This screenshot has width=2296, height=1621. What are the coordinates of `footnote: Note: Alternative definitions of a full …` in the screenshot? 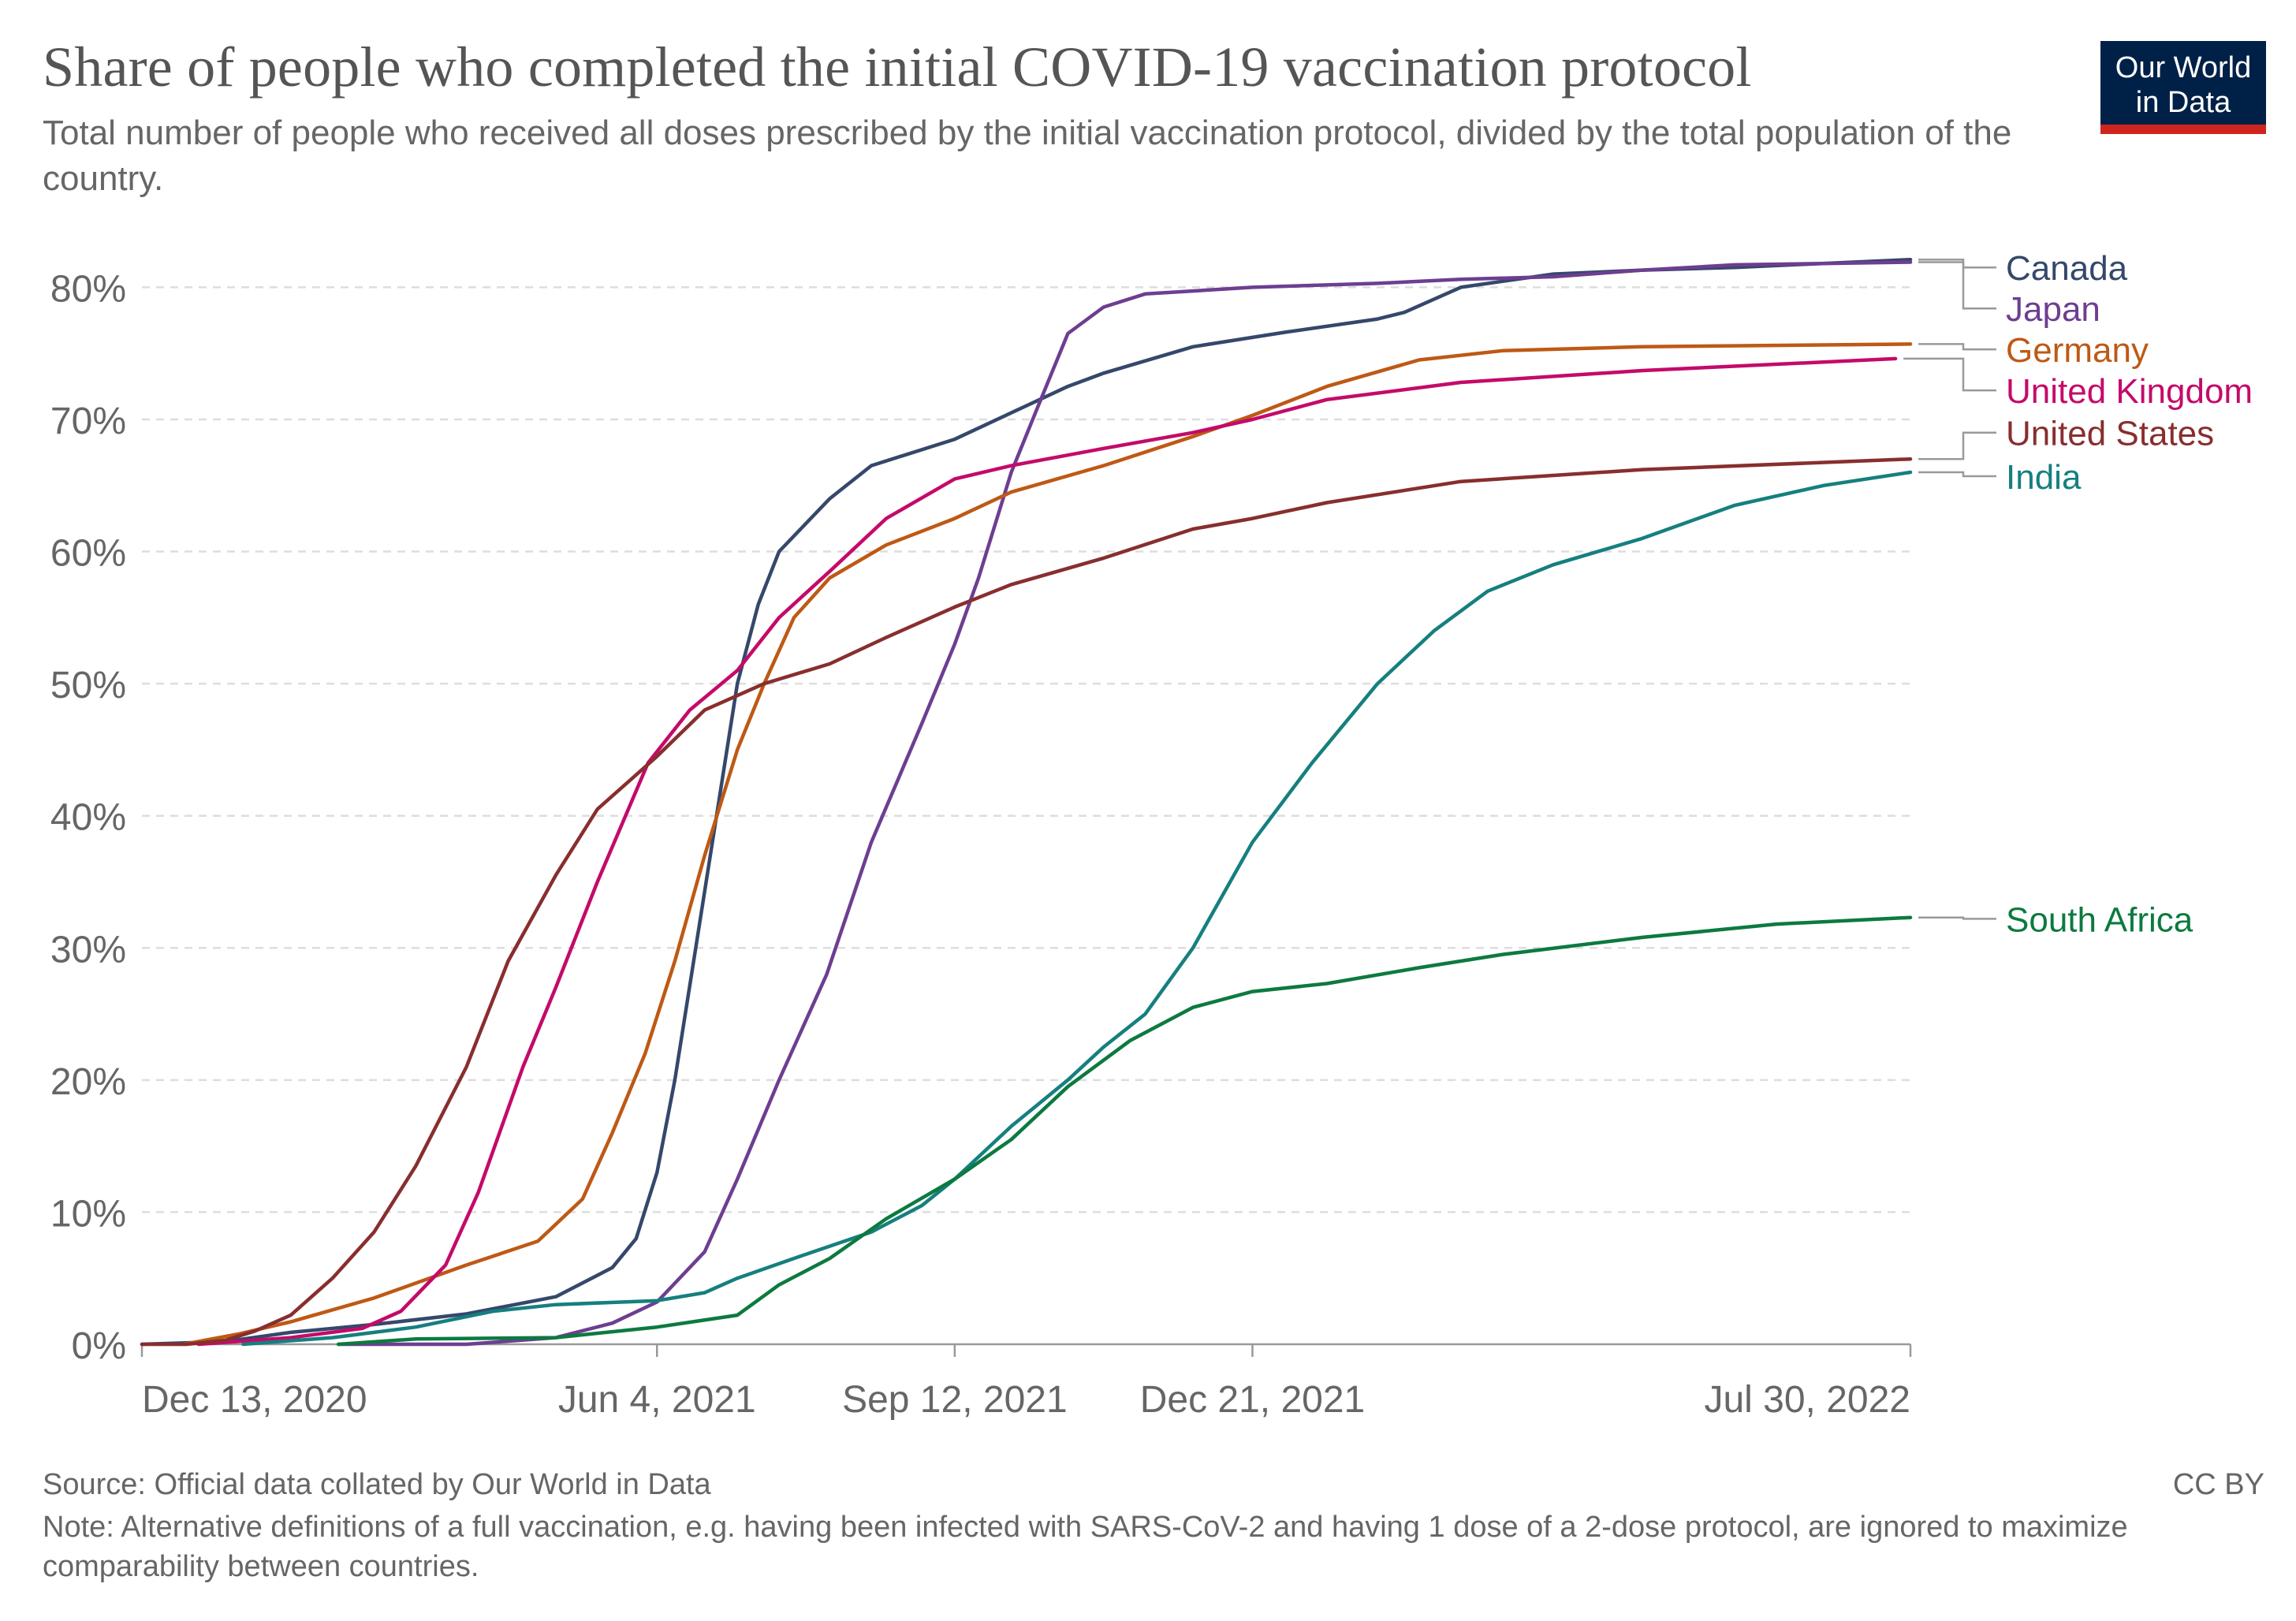 It's located at (1085, 1547).